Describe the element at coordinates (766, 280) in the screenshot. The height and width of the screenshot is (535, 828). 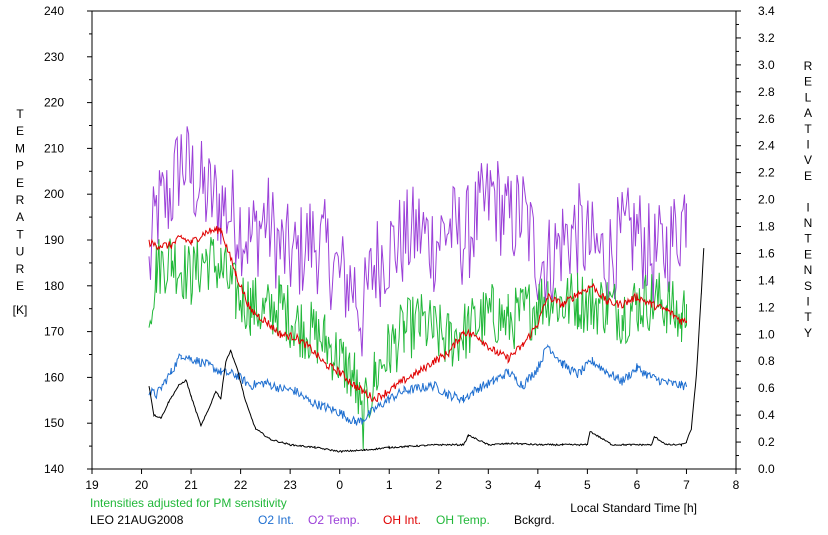
I see `right-tick-label: 1.4` at that location.